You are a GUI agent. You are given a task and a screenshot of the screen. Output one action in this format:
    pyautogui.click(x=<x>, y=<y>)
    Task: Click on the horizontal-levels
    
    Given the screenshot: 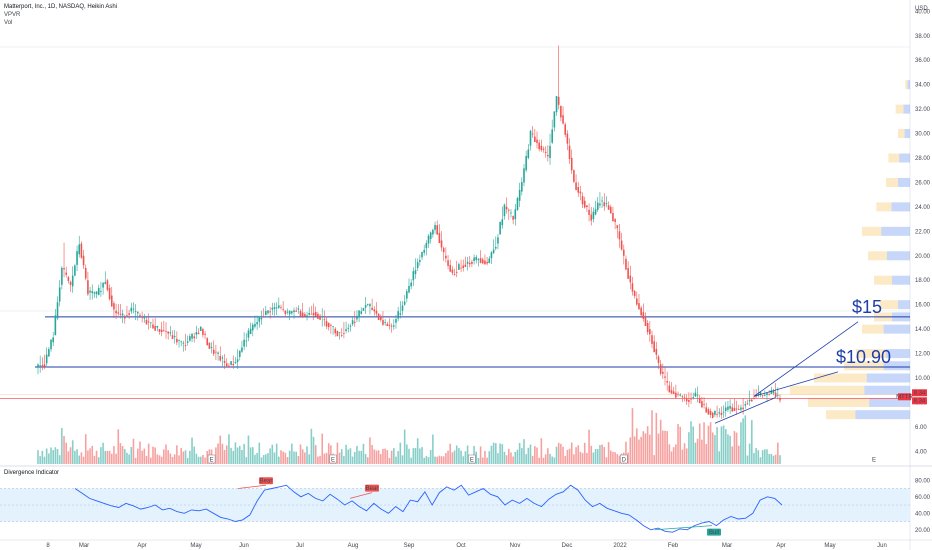 What is the action you would take?
    pyautogui.click(x=455, y=357)
    